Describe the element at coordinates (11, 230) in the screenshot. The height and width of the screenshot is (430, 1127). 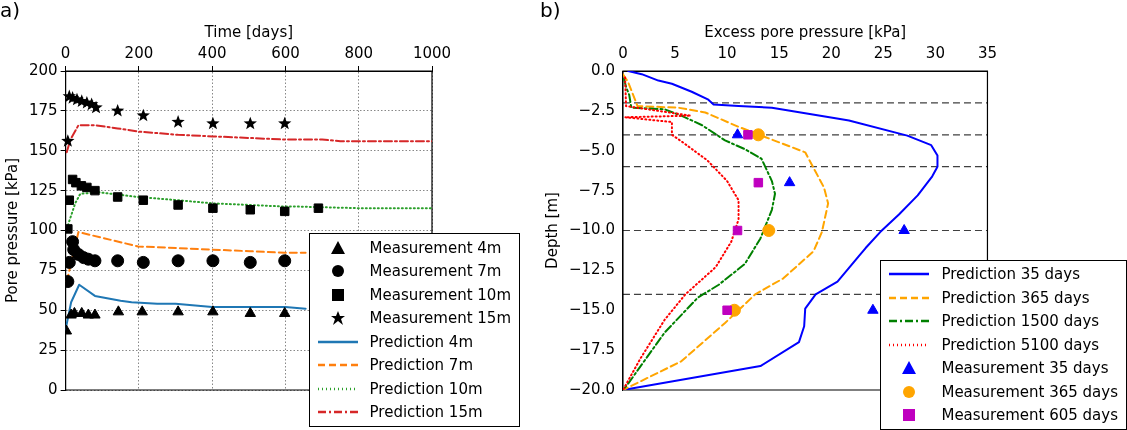
I see `y-axis-title: Pore pressure [kPa]` at that location.